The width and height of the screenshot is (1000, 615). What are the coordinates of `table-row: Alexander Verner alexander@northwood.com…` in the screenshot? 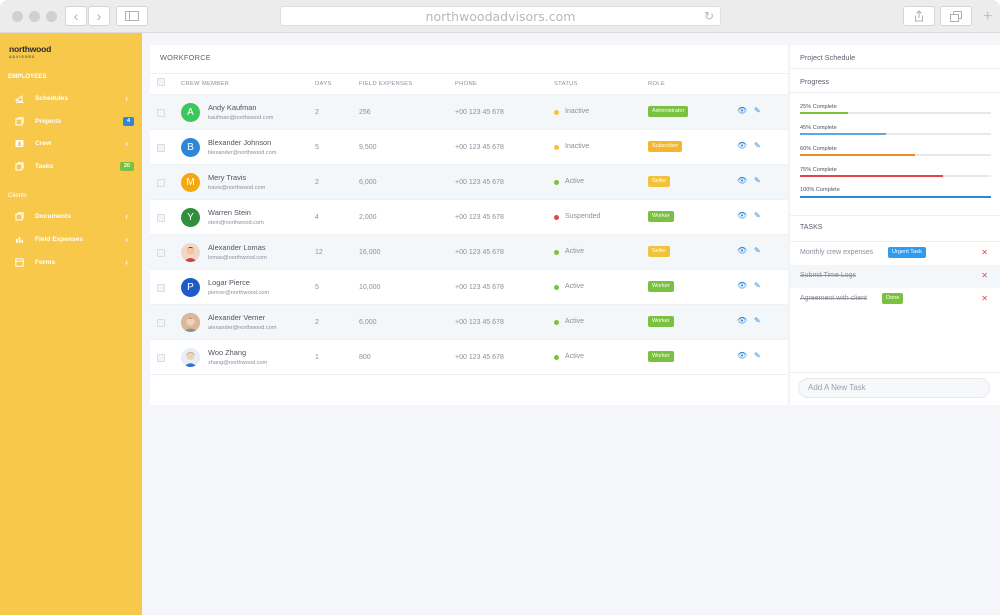 It's located at (469, 322).